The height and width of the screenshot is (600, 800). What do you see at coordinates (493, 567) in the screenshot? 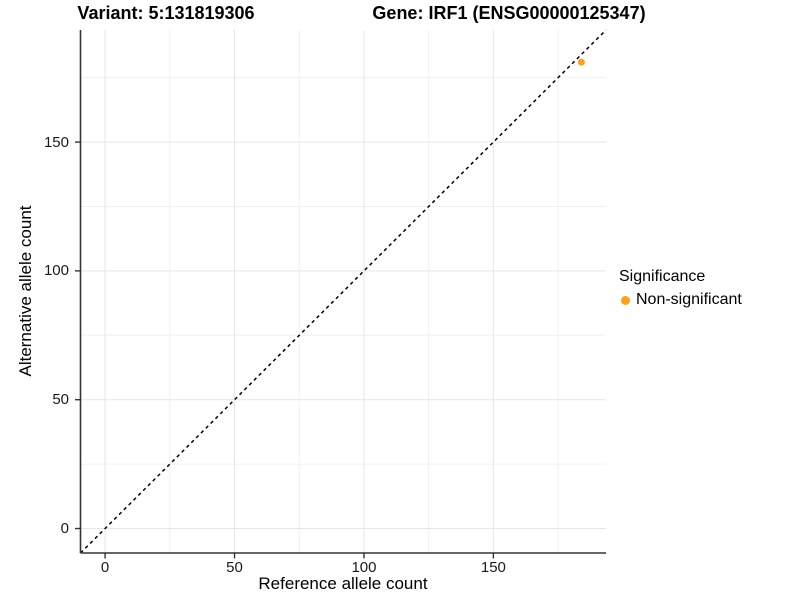
I see `x-tick-label: 150` at bounding box center [493, 567].